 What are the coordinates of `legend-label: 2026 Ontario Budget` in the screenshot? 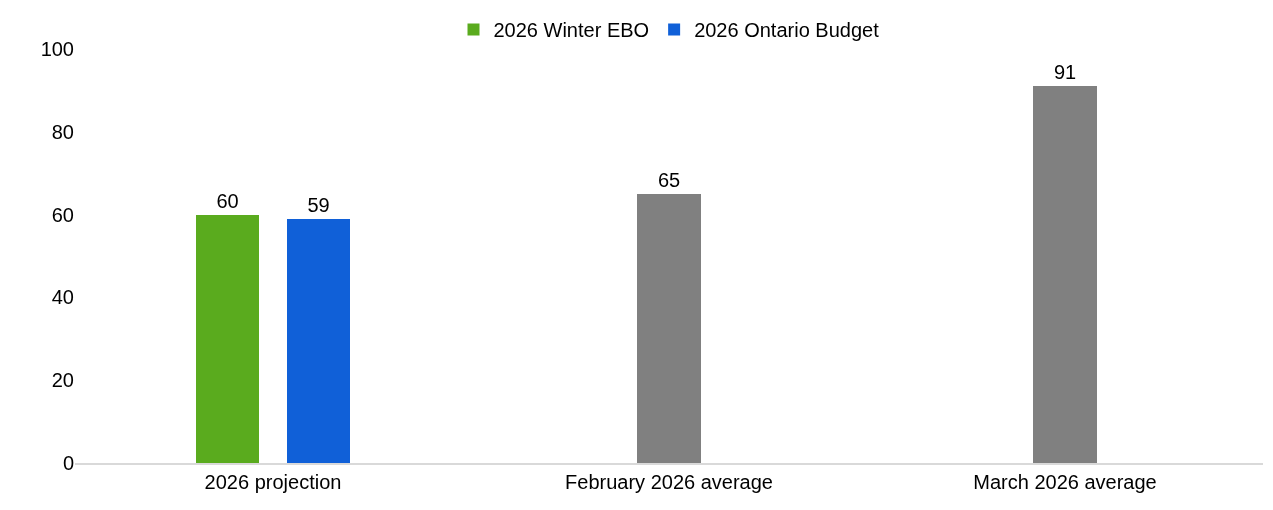 It's located at (787, 30).